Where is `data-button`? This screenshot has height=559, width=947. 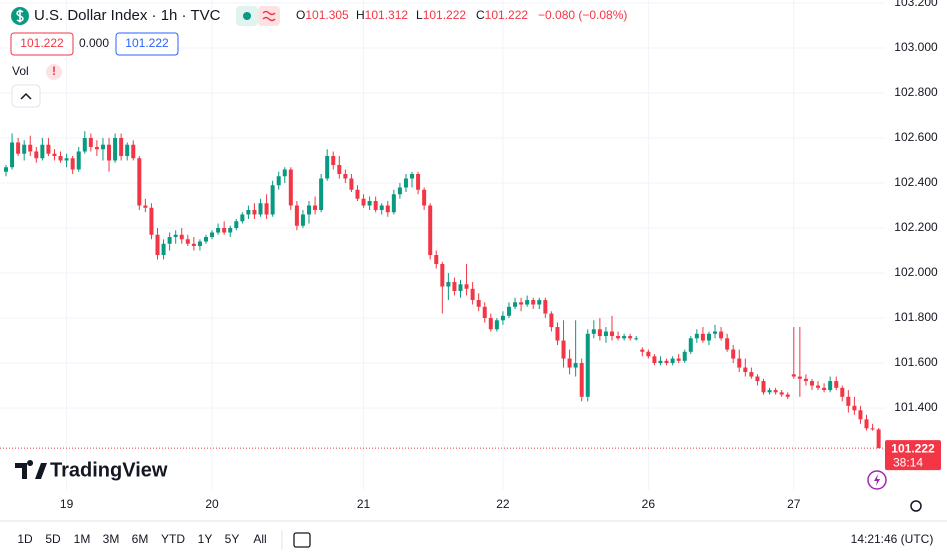 data-button is located at coordinates (269, 16).